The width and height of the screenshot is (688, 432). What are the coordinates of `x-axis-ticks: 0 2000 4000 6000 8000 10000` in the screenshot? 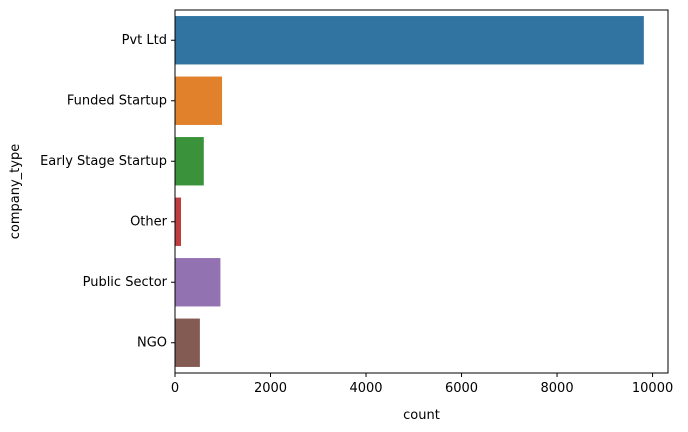 It's located at (422, 384).